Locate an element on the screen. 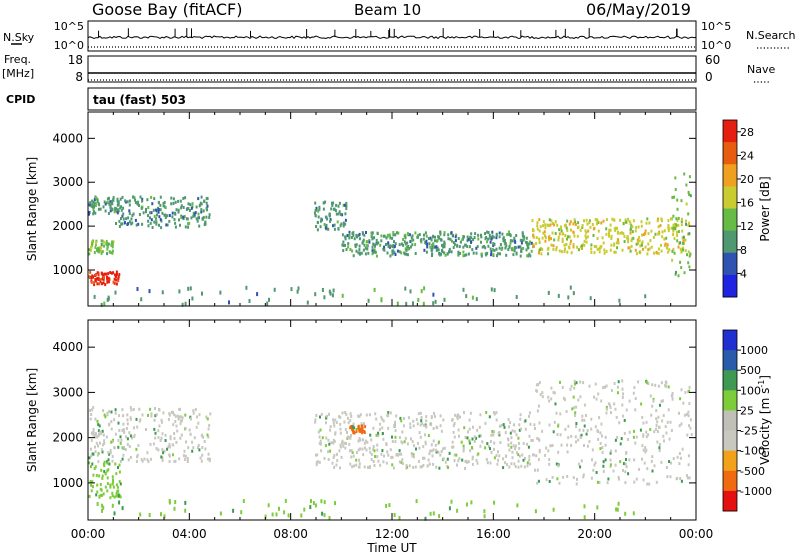 This screenshot has width=800, height=554. colorbar-segment is located at coordinates (730, 461).